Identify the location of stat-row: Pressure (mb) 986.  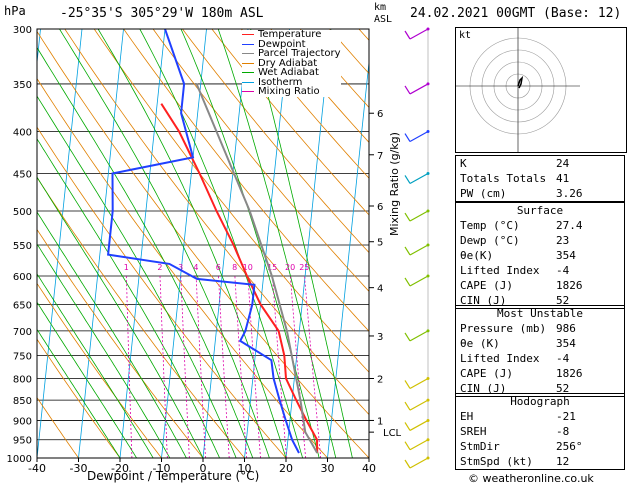
(540, 328).